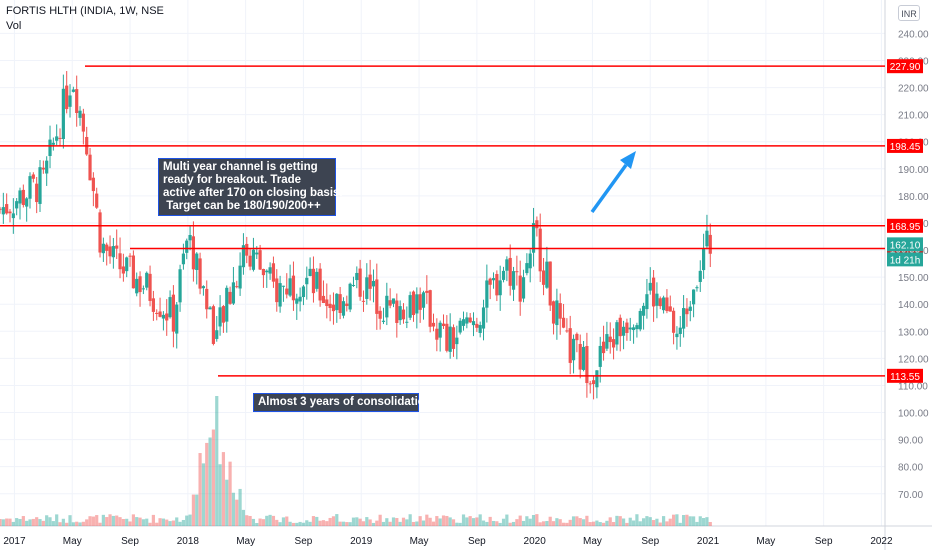 The height and width of the screenshot is (550, 932). I want to click on y-tick-label: 70.00, so click(910, 495).